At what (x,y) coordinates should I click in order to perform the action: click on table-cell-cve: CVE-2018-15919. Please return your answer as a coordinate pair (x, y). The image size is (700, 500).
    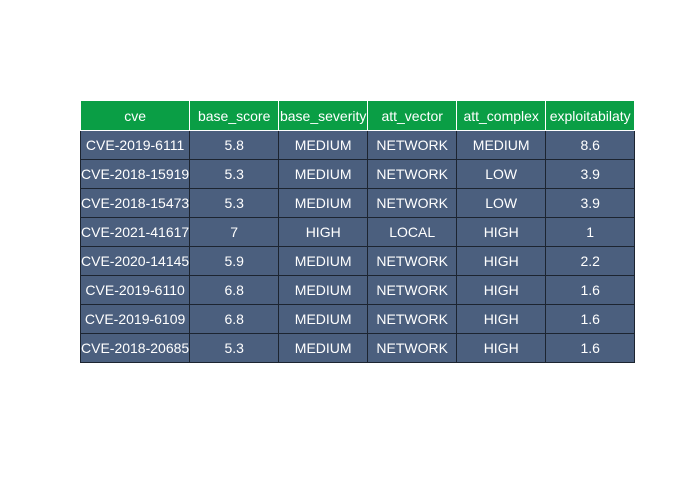
    Looking at the image, I should click on (135, 174).